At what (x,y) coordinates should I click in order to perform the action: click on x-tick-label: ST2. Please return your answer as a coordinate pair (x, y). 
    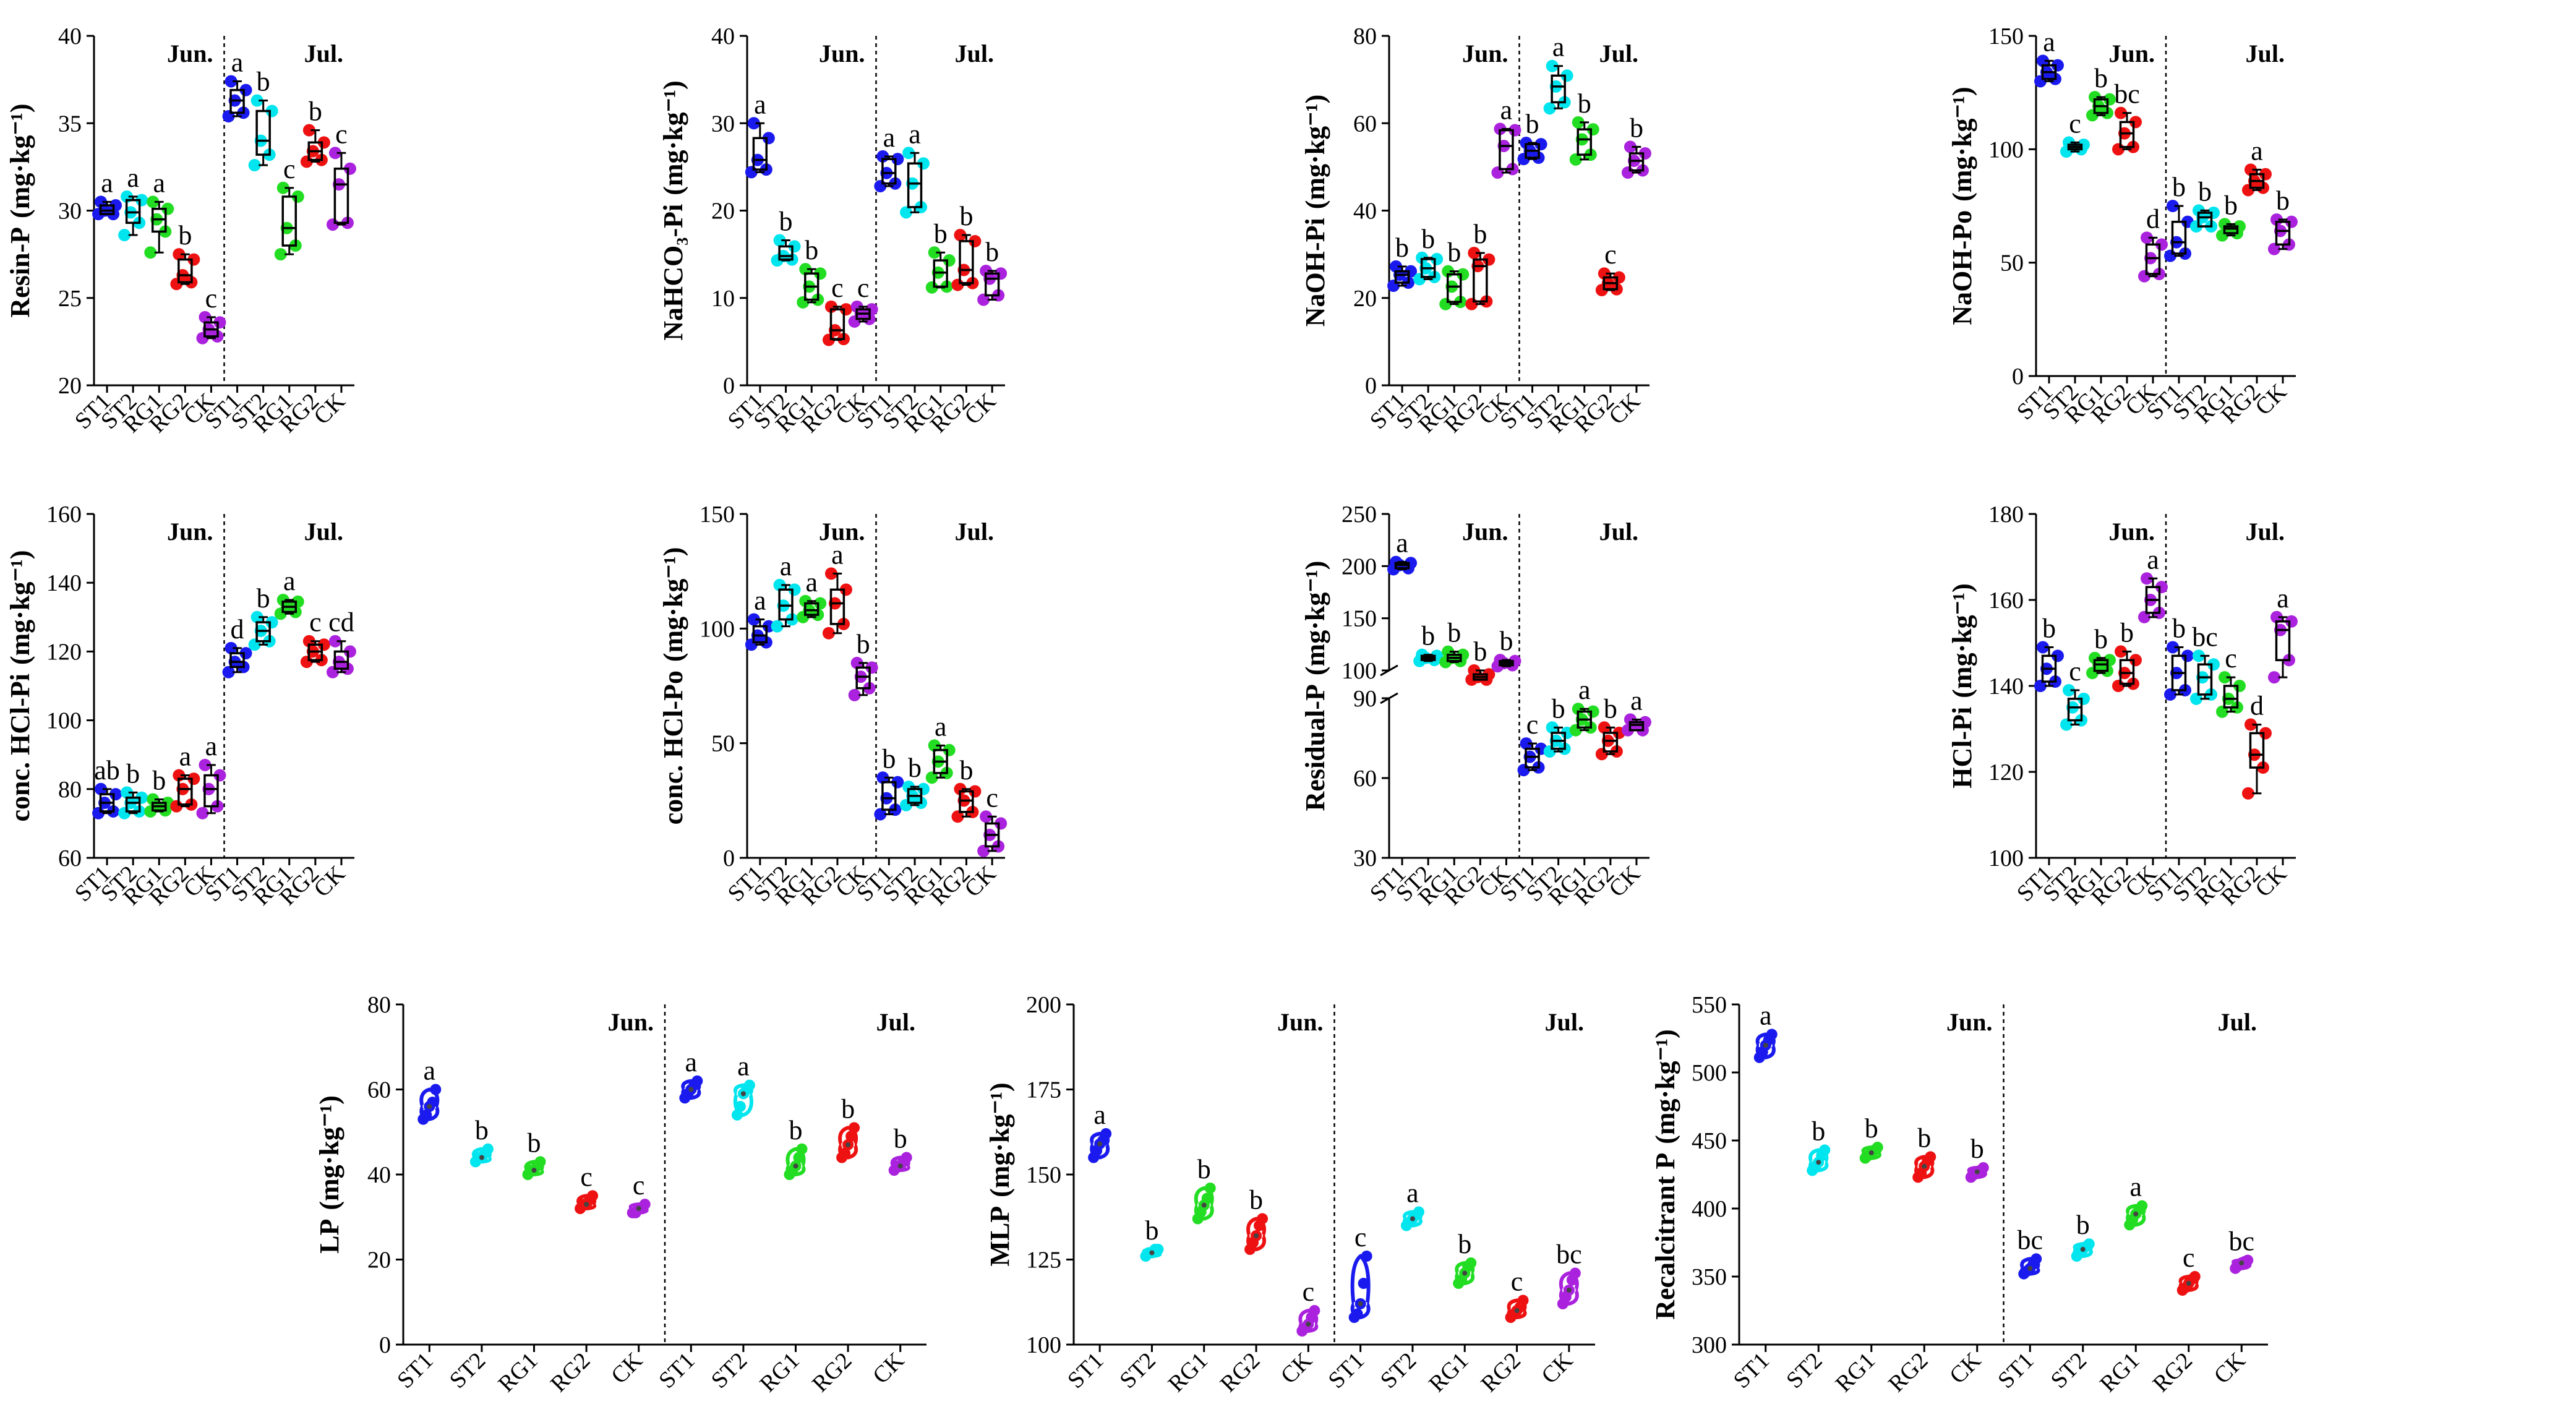
    Looking at the image, I should click on (1399, 1371).